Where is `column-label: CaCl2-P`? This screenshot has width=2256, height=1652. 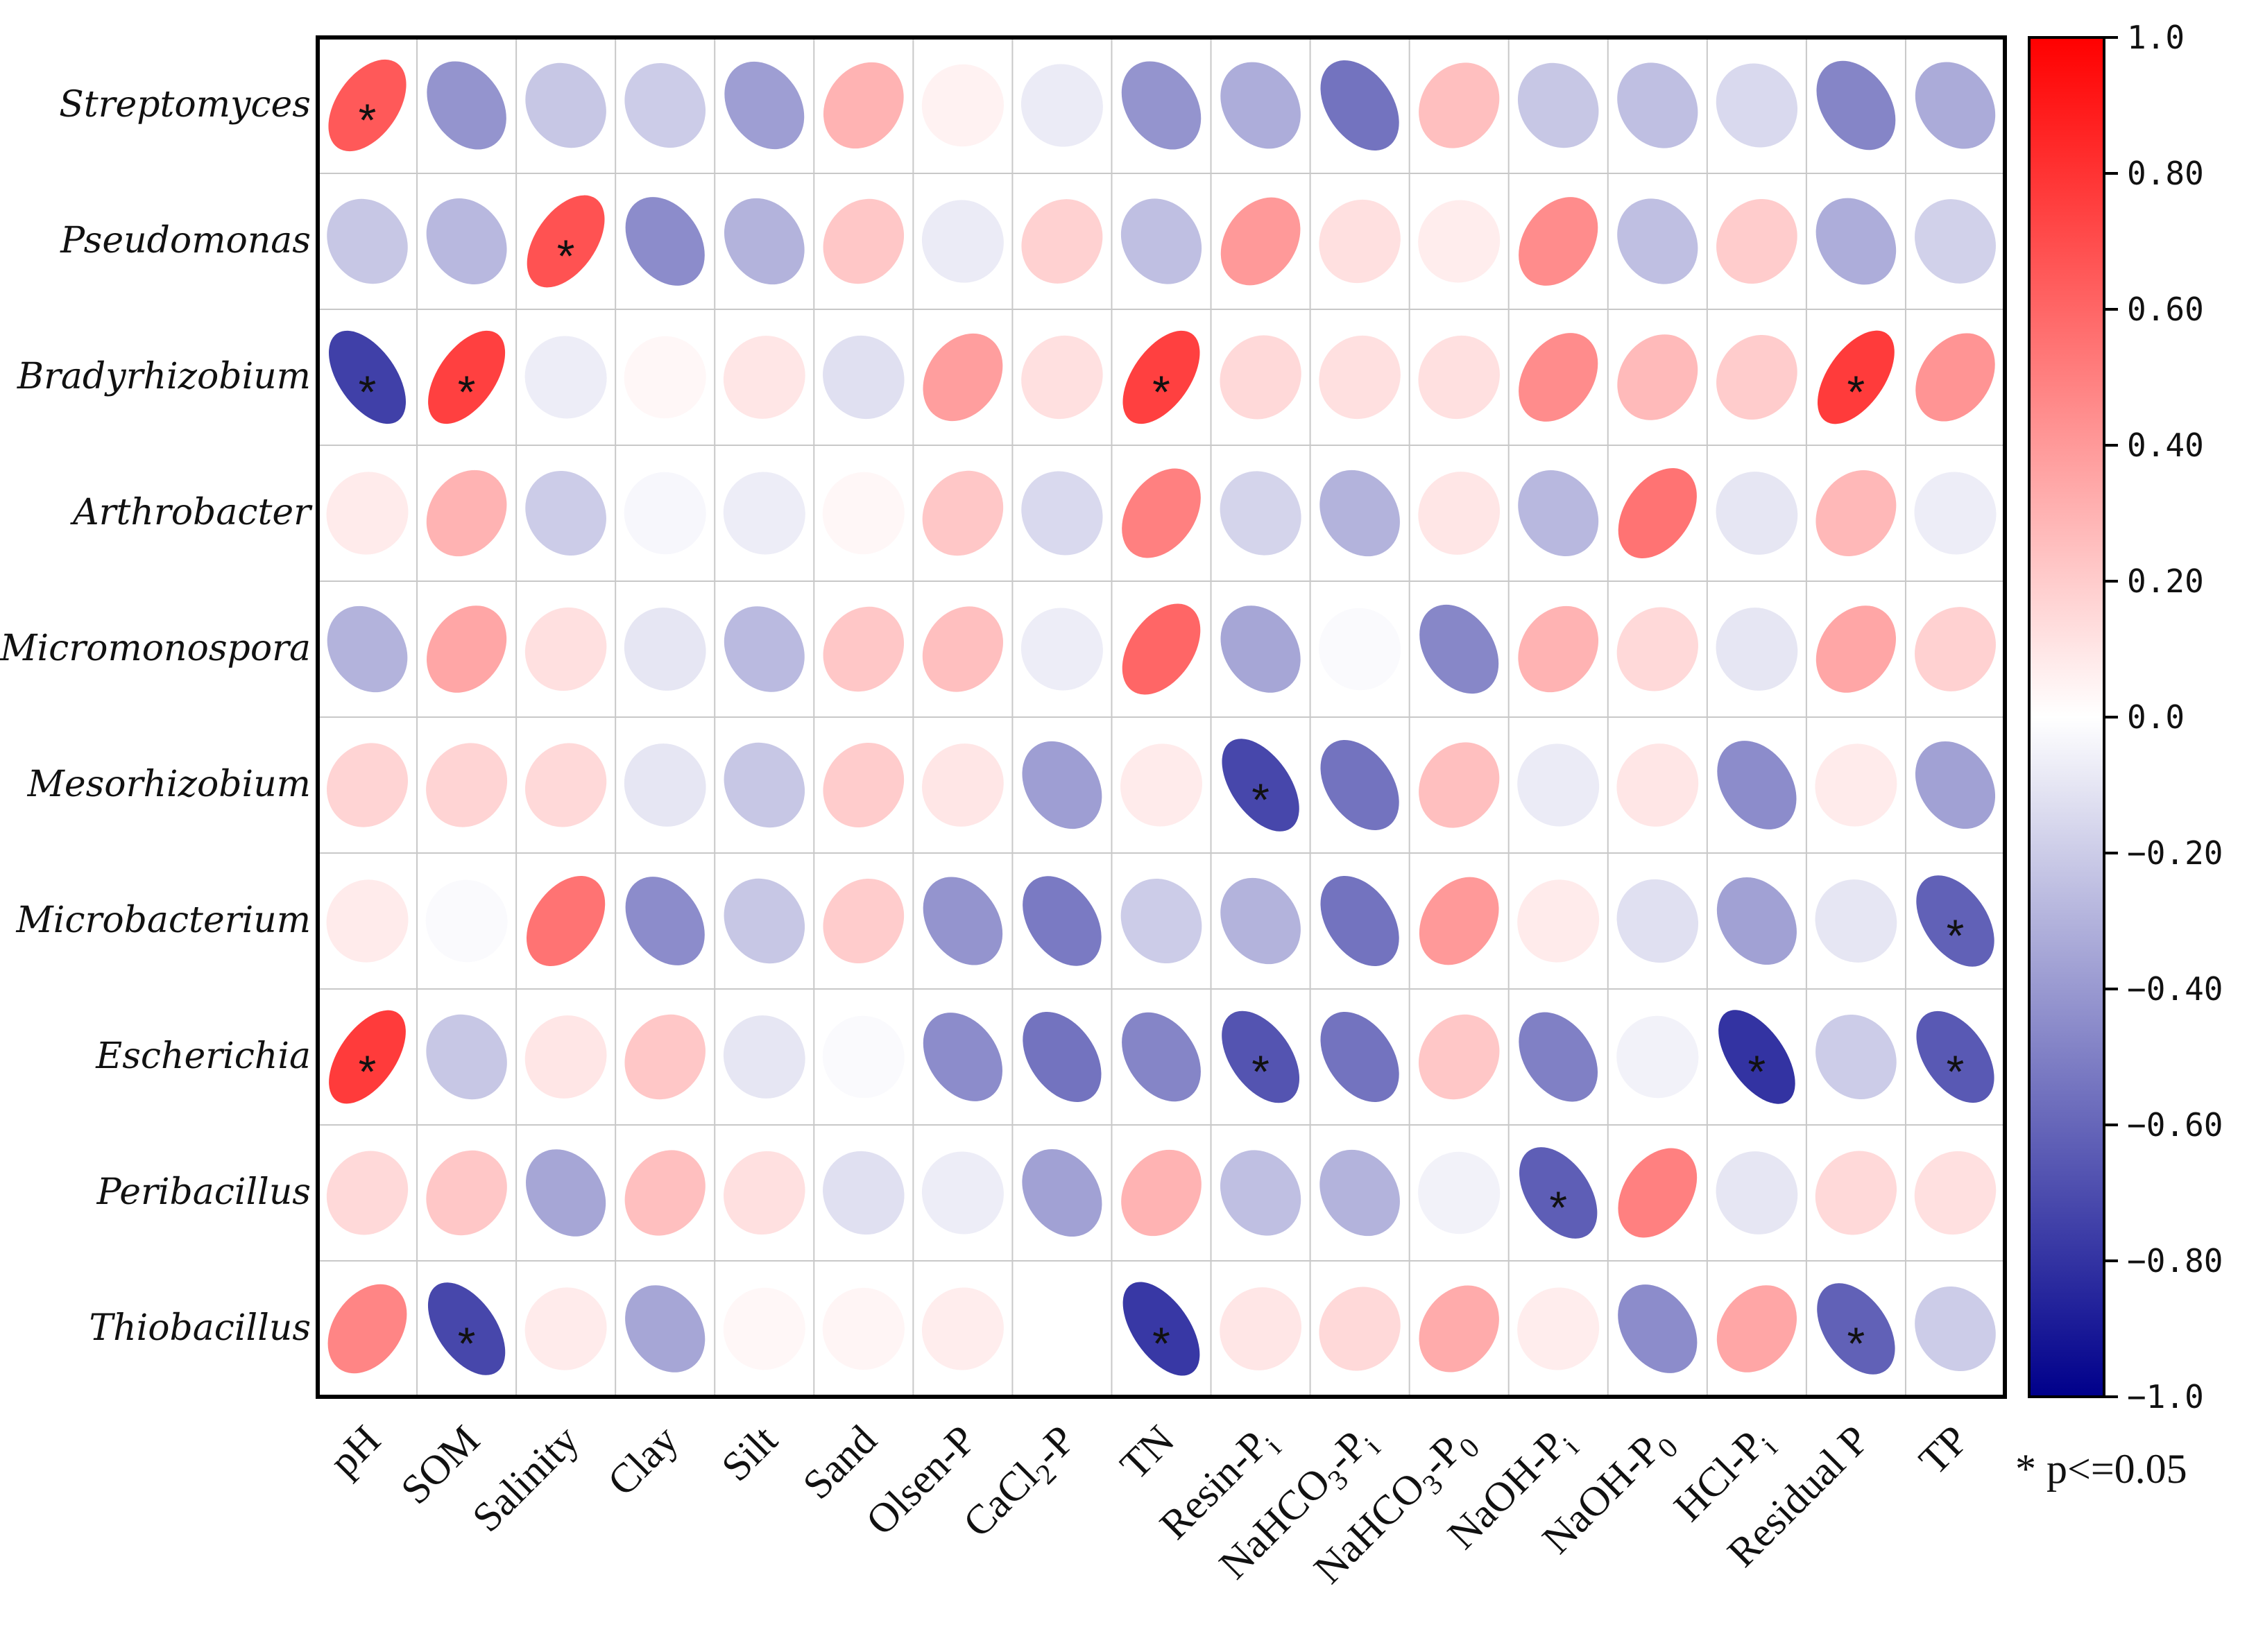 column-label: CaCl2-P is located at coordinates (1022, 1484).